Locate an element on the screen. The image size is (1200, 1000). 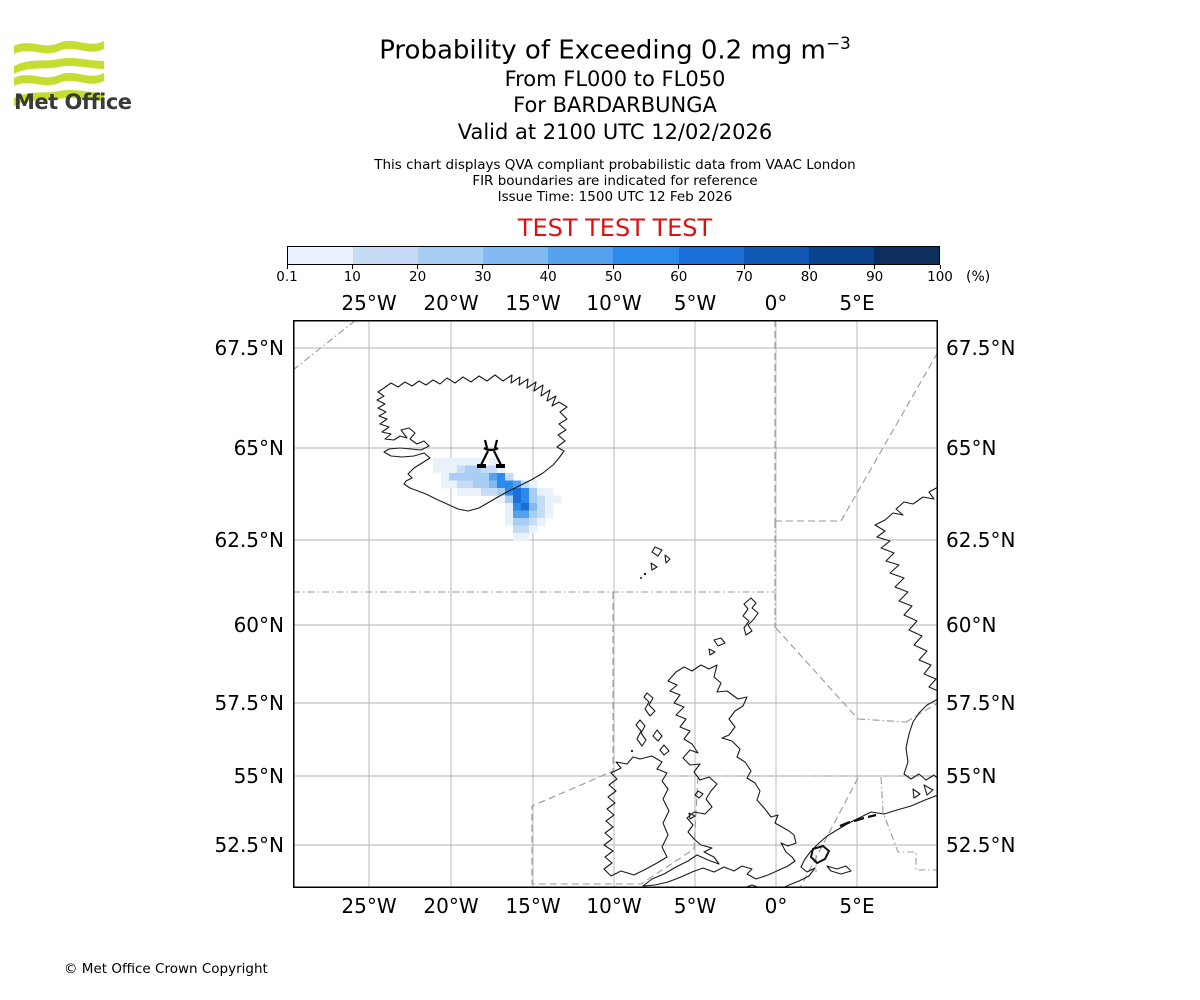
lat-label-left: 65°N is located at coordinates (258, 448).